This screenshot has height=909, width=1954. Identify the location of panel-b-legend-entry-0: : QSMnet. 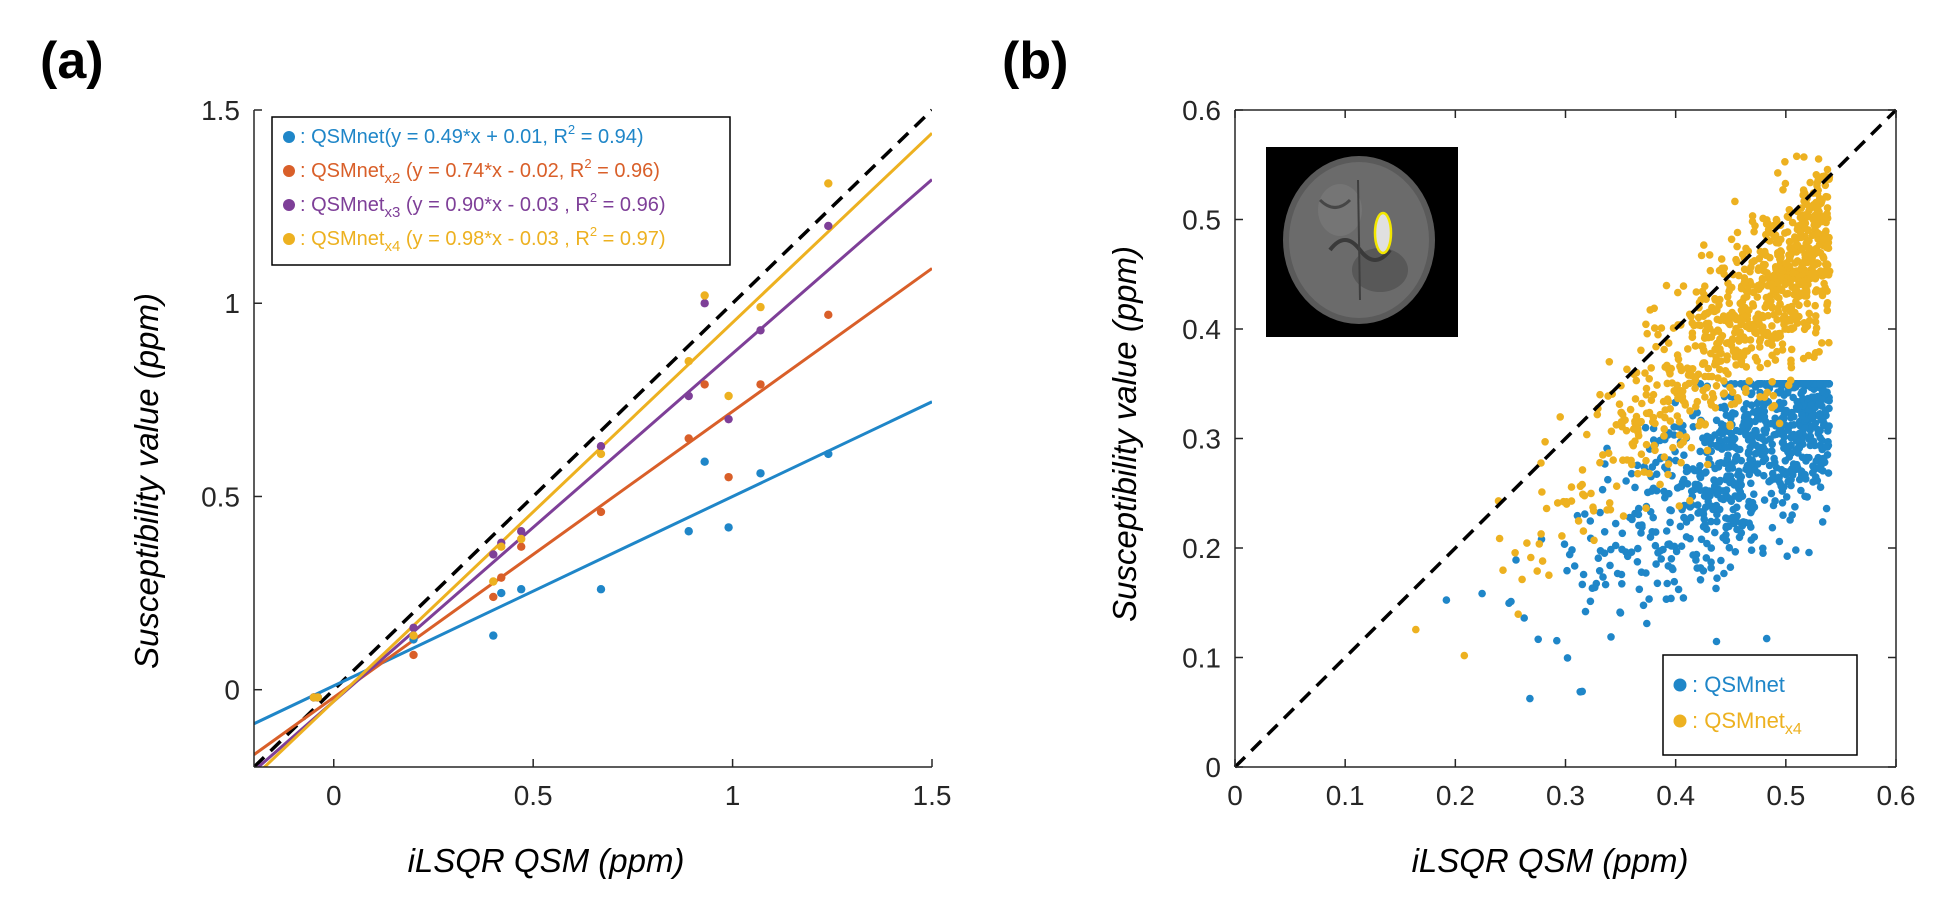
(1738, 684).